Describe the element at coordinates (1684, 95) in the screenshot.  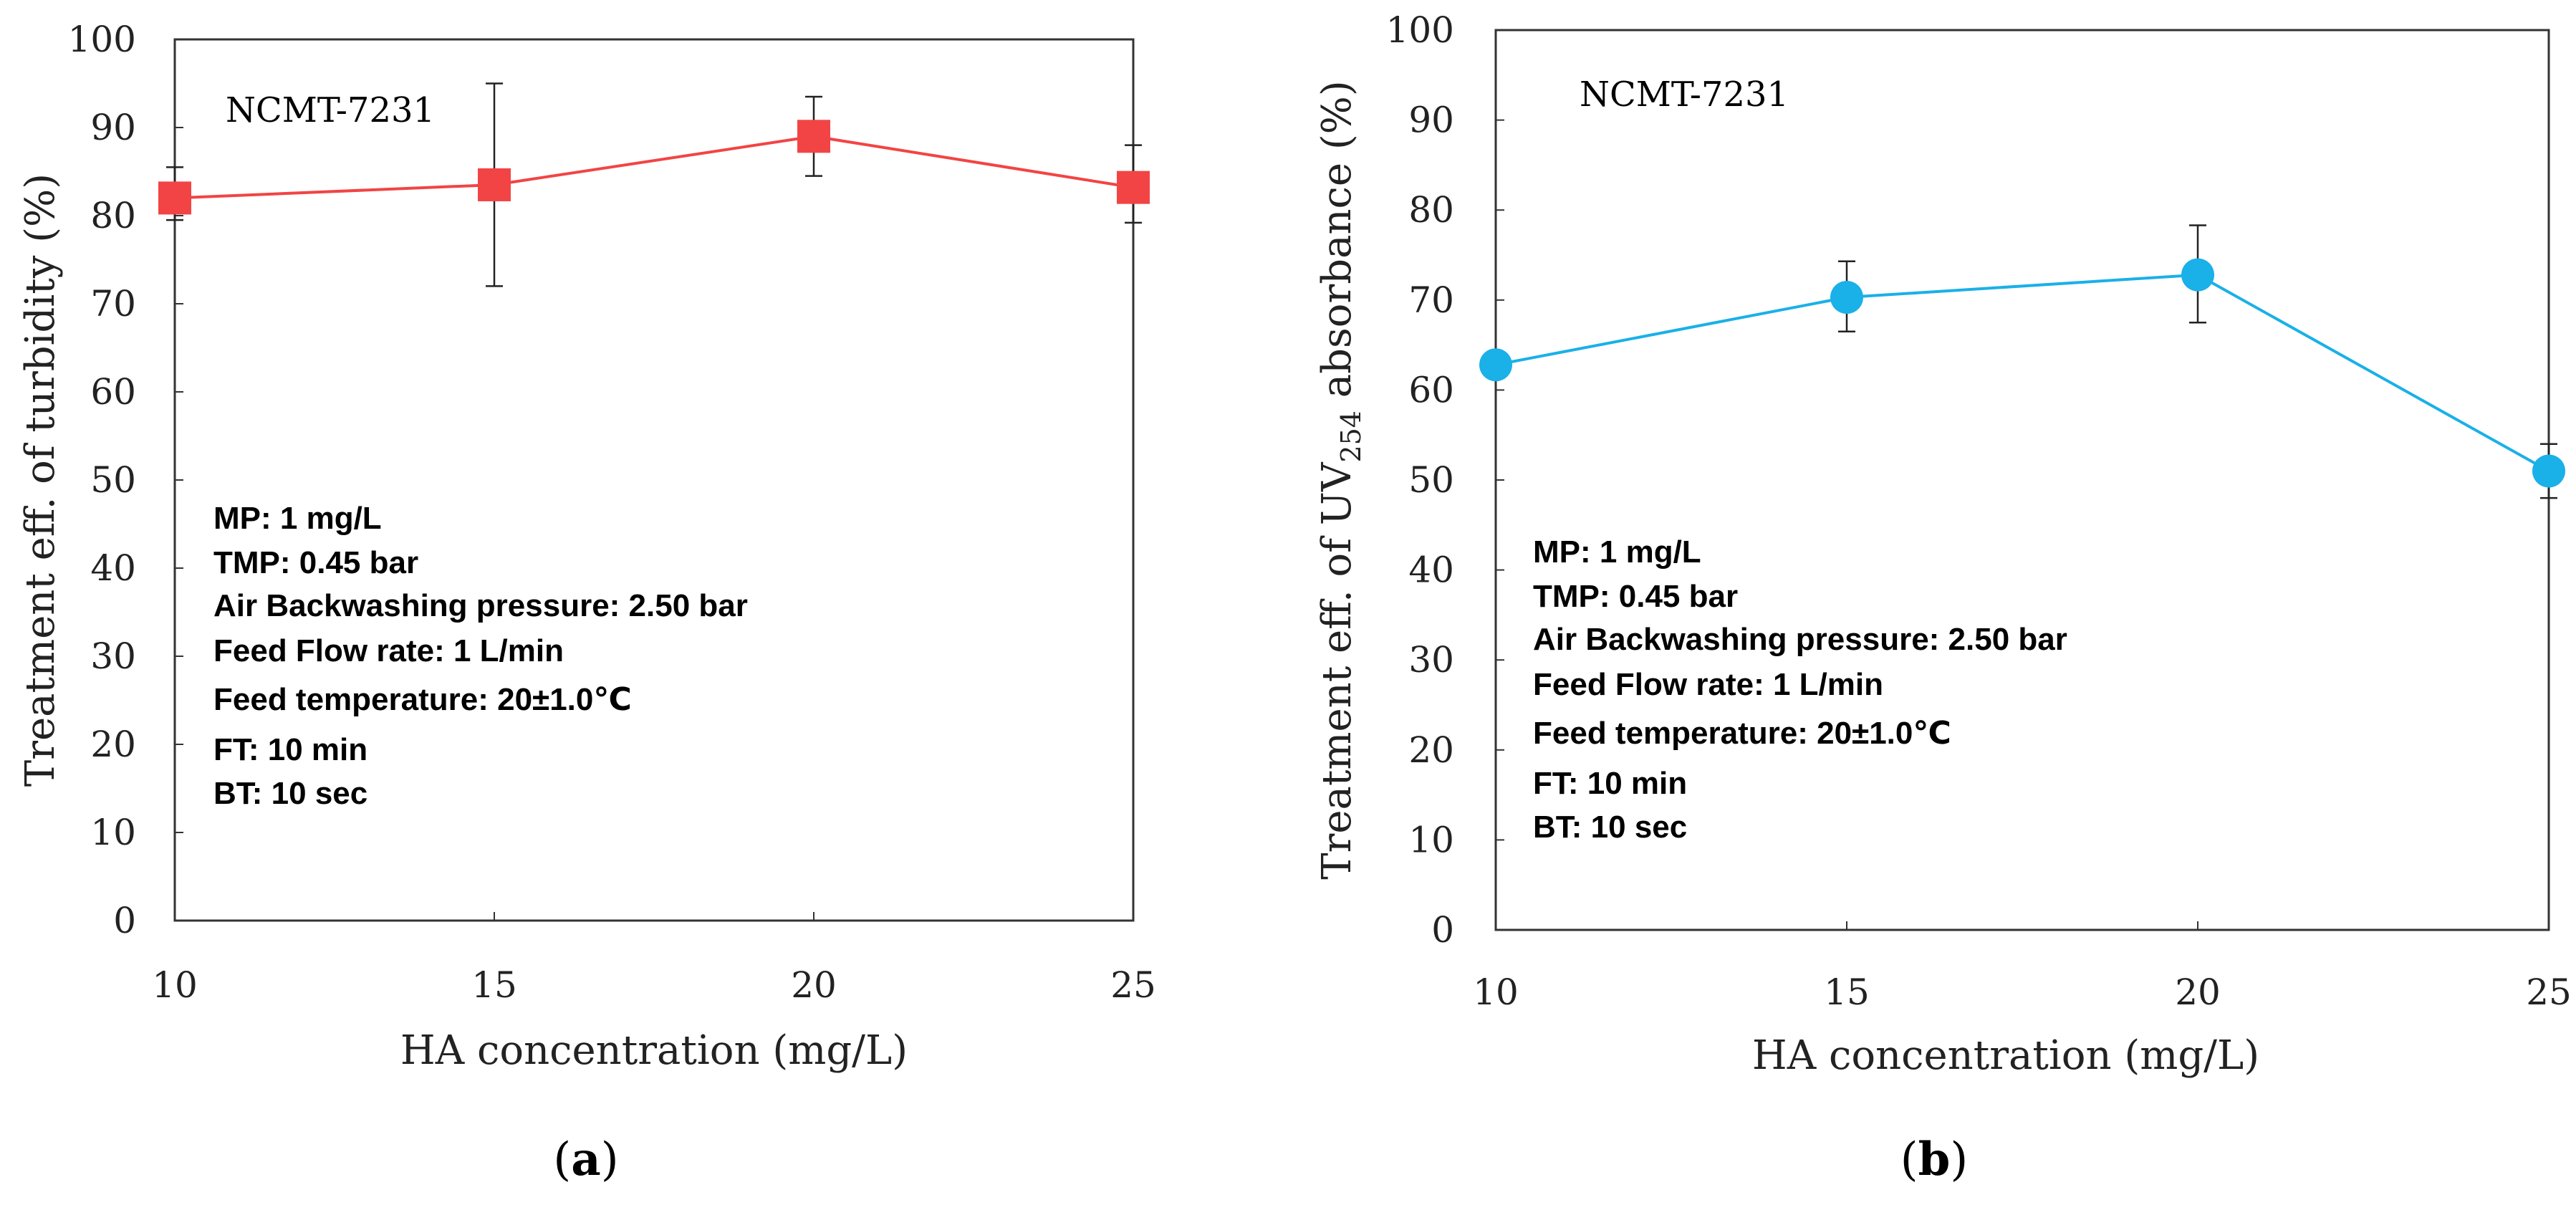
I see `annotation-label-b: NCMT-7231` at that location.